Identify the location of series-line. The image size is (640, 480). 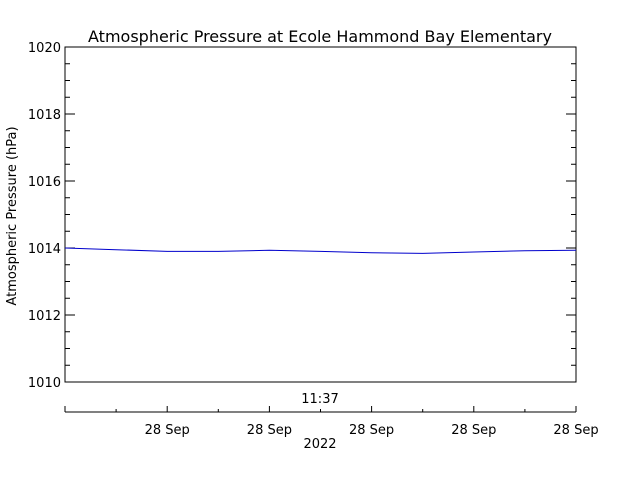
(320, 250).